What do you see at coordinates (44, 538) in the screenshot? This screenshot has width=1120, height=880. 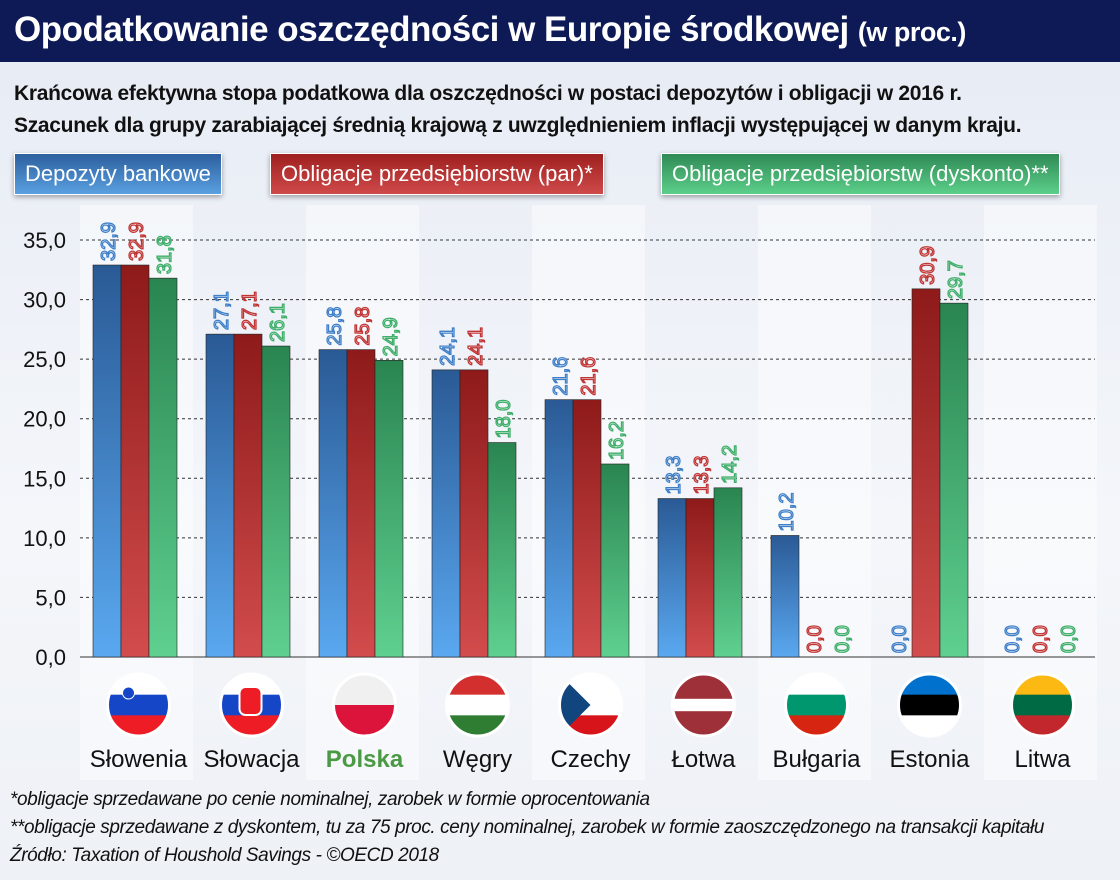 I see `y-tick-label: 10,0` at bounding box center [44, 538].